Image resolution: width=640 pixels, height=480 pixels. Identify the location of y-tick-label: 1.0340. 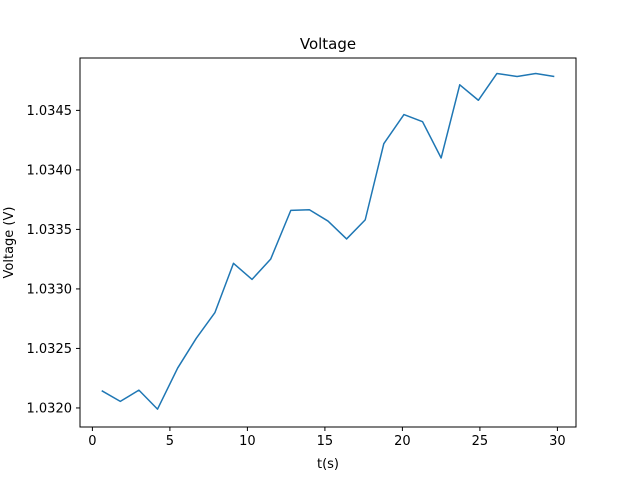
(50, 170).